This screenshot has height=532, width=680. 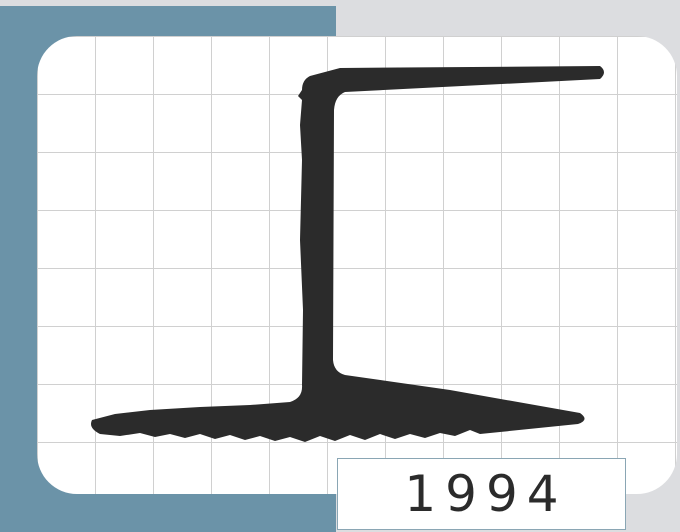 I want to click on year-label: 1994, so click(x=486, y=494).